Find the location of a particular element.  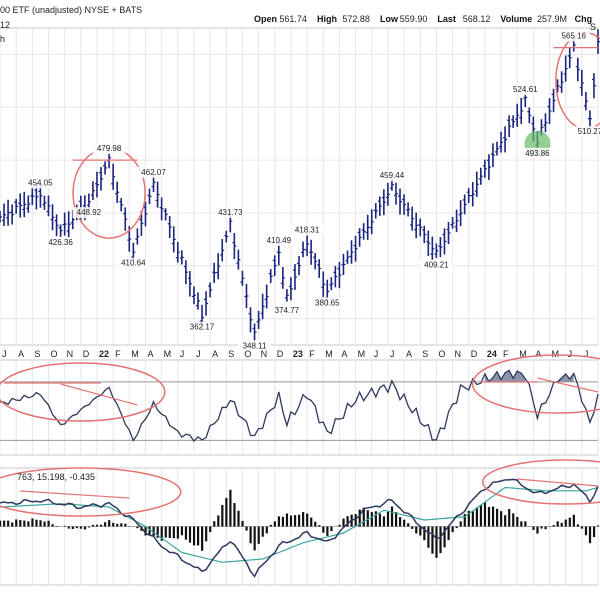

data-label: 510.27 is located at coordinates (589, 131).